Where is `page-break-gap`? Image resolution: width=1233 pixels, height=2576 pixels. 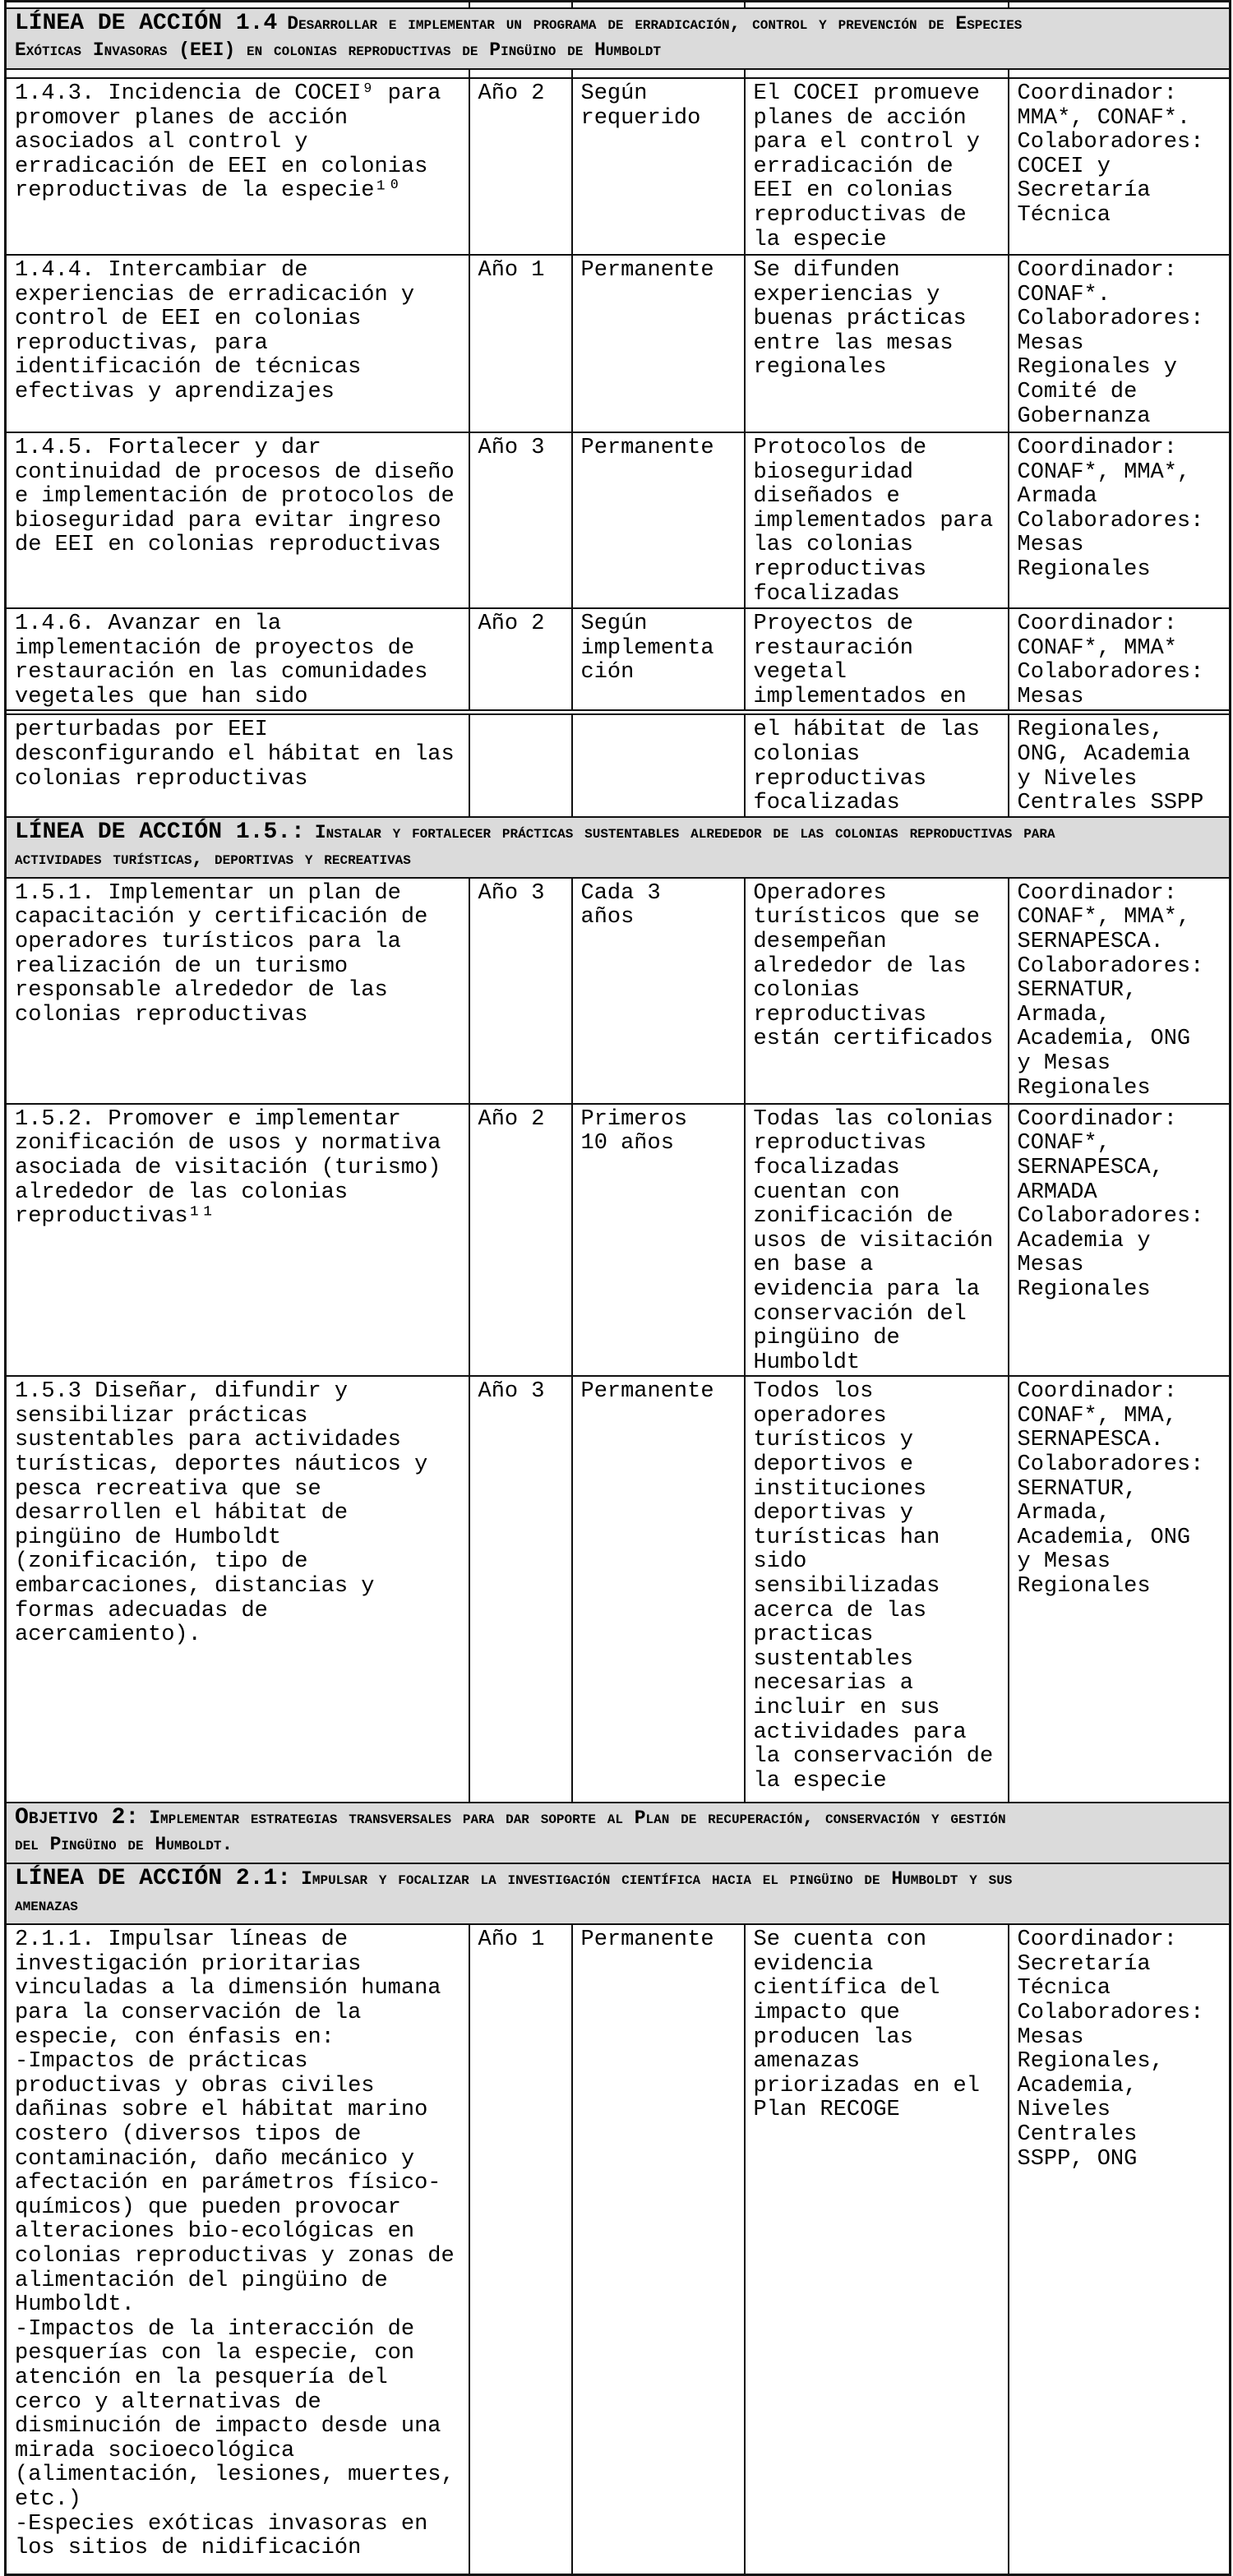 page-break-gap is located at coordinates (617, 713).